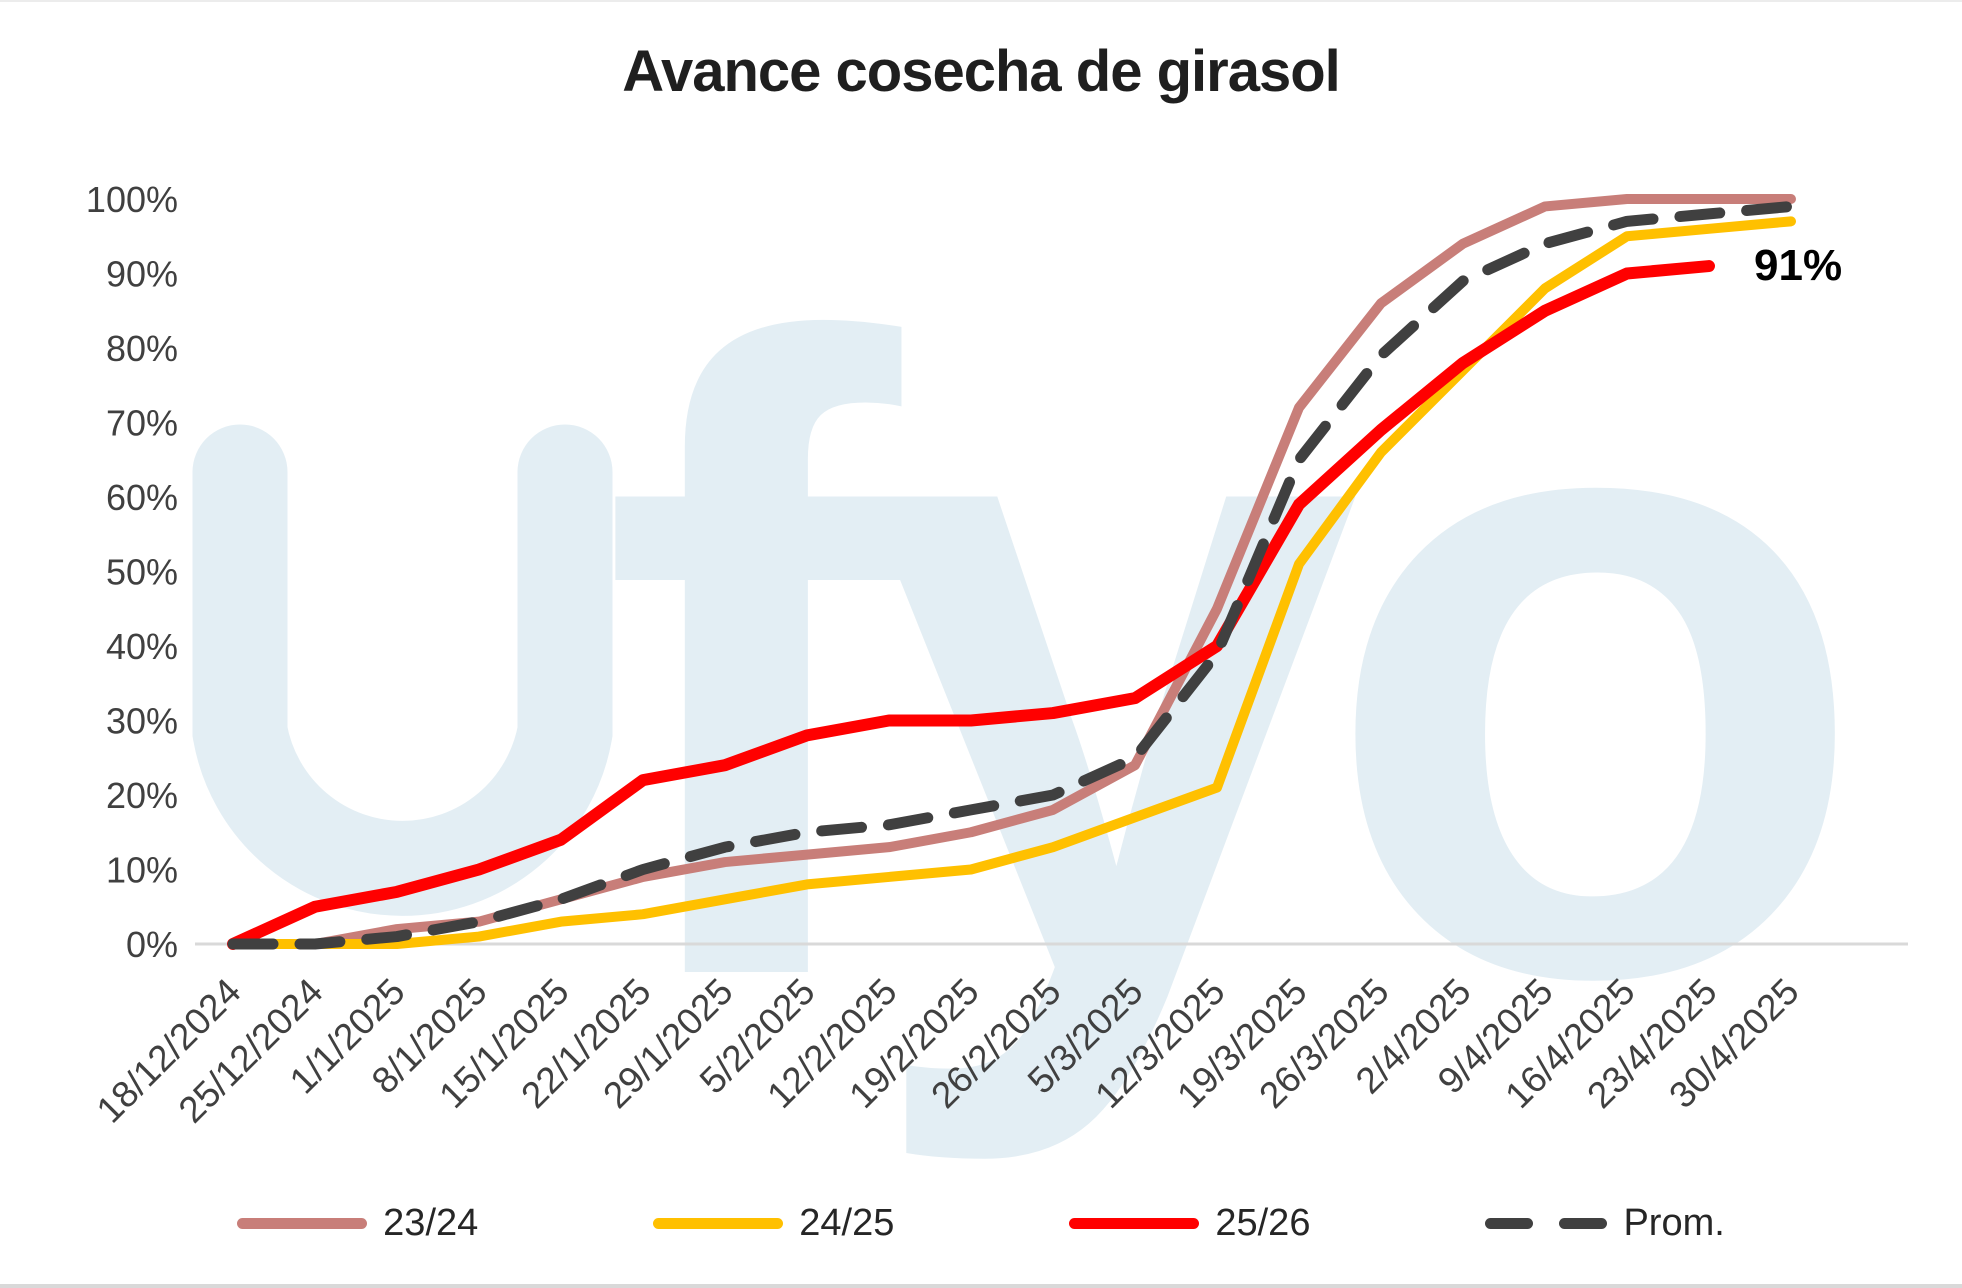  Describe the element at coordinates (981, 71) in the screenshot. I see `chart-title: Avance cosecha de girasol` at that location.